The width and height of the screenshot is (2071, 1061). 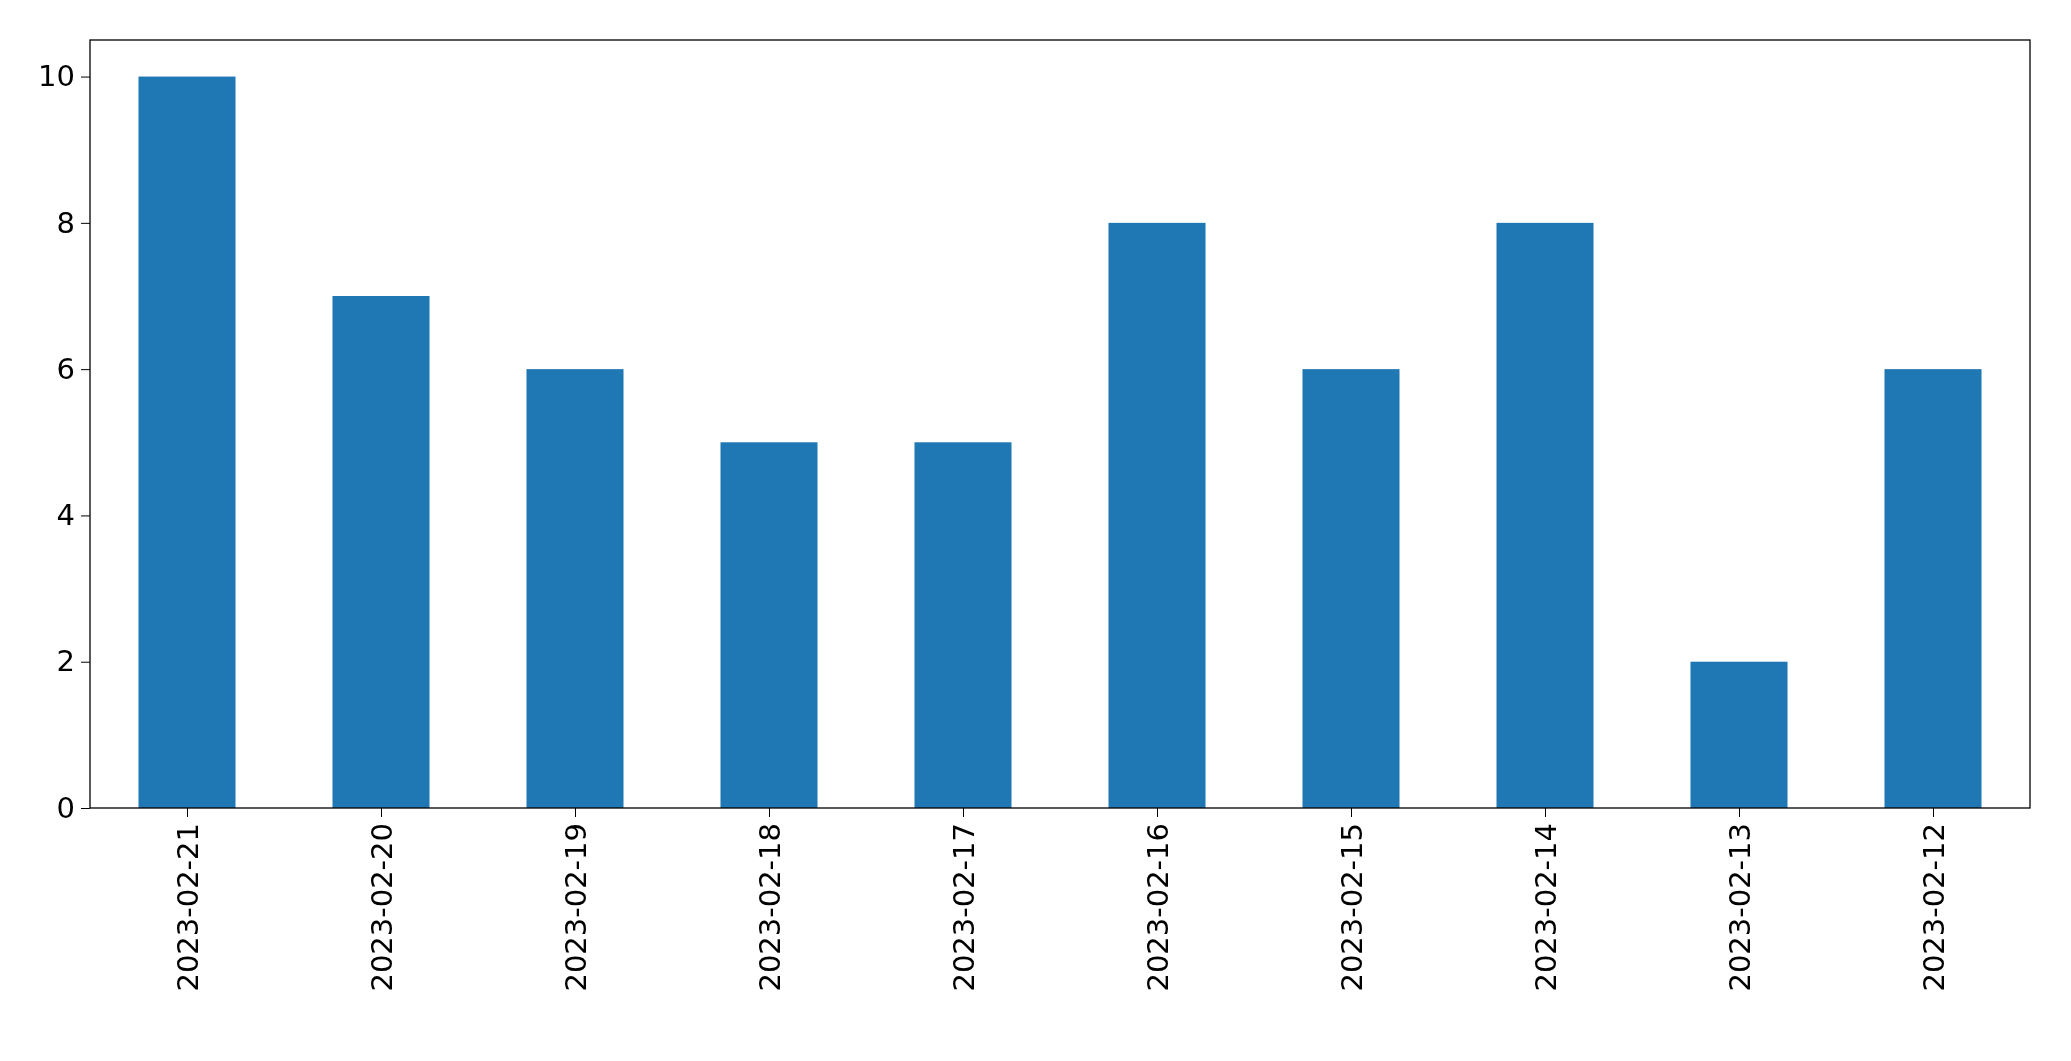 I want to click on y-tick-label: 0, so click(x=65, y=807).